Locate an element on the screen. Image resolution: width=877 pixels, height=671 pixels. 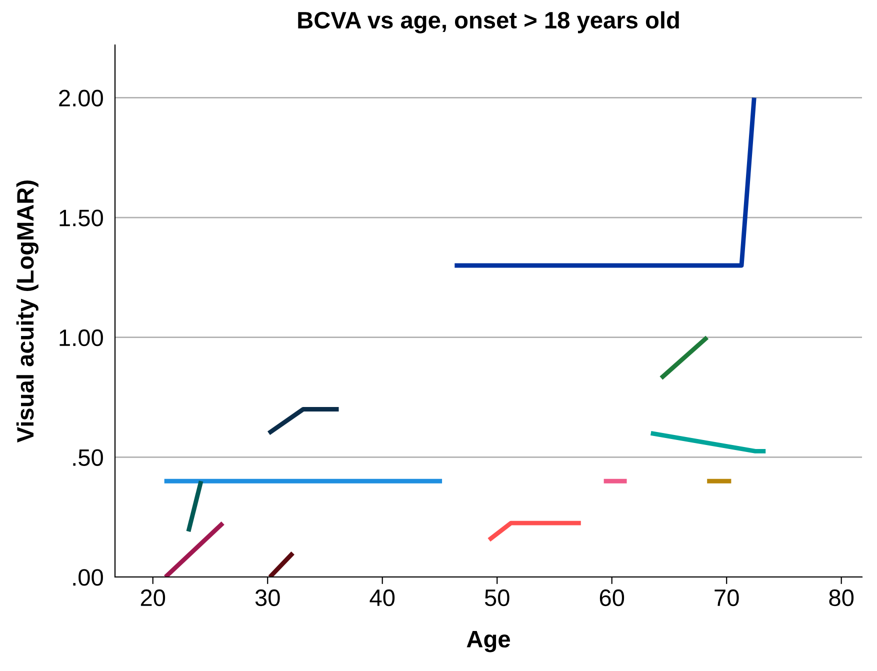
y-tick-label: .00 is located at coordinates (88, 577).